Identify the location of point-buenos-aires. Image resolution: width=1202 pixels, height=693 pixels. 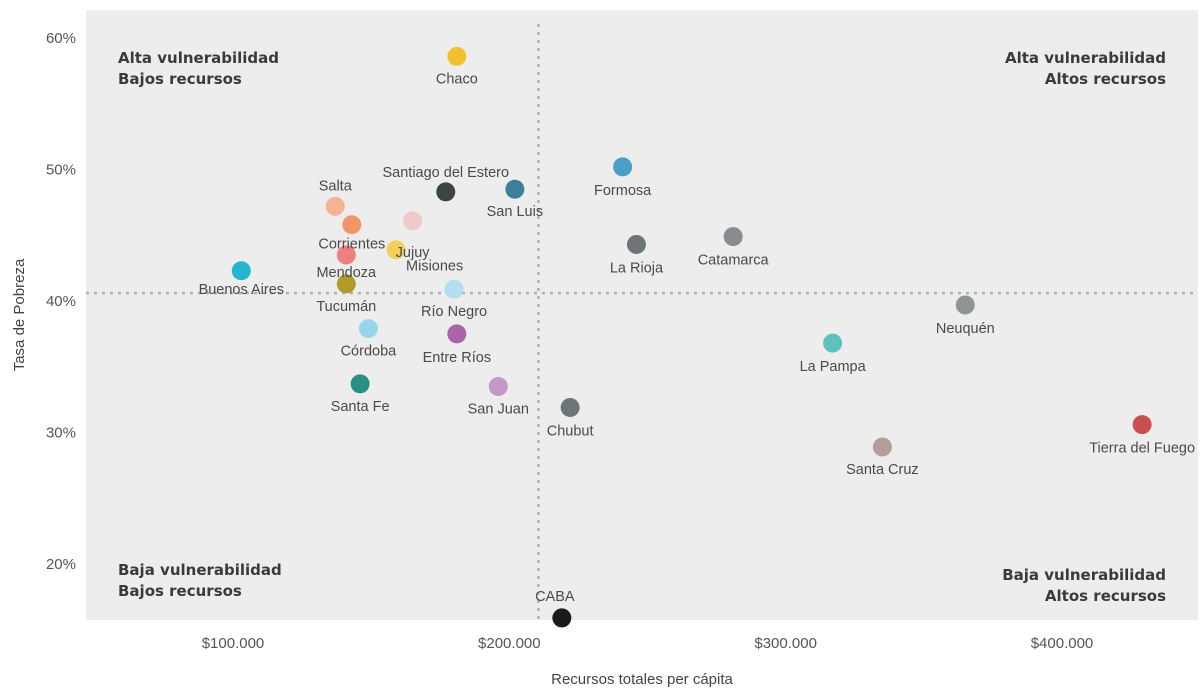
(241, 271).